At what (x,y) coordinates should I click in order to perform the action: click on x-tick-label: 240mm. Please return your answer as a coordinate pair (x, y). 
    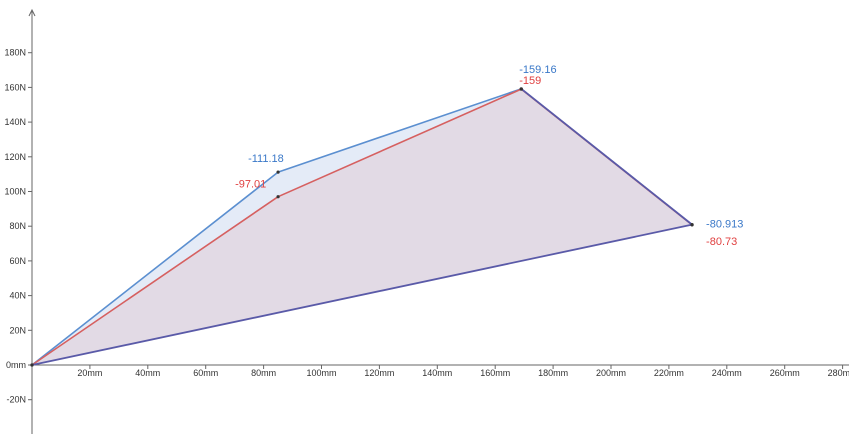
    Looking at the image, I should click on (727, 373).